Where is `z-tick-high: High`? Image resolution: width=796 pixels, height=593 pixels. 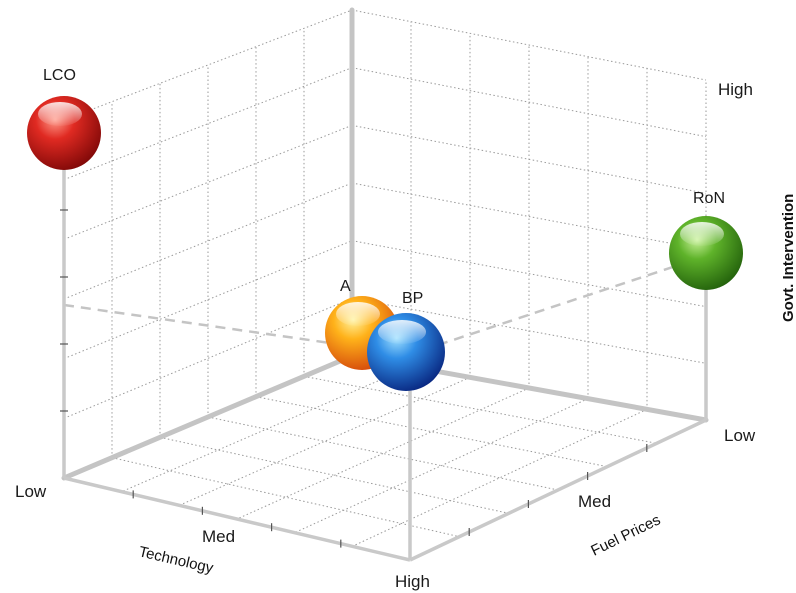 z-tick-high: High is located at coordinates (735, 89).